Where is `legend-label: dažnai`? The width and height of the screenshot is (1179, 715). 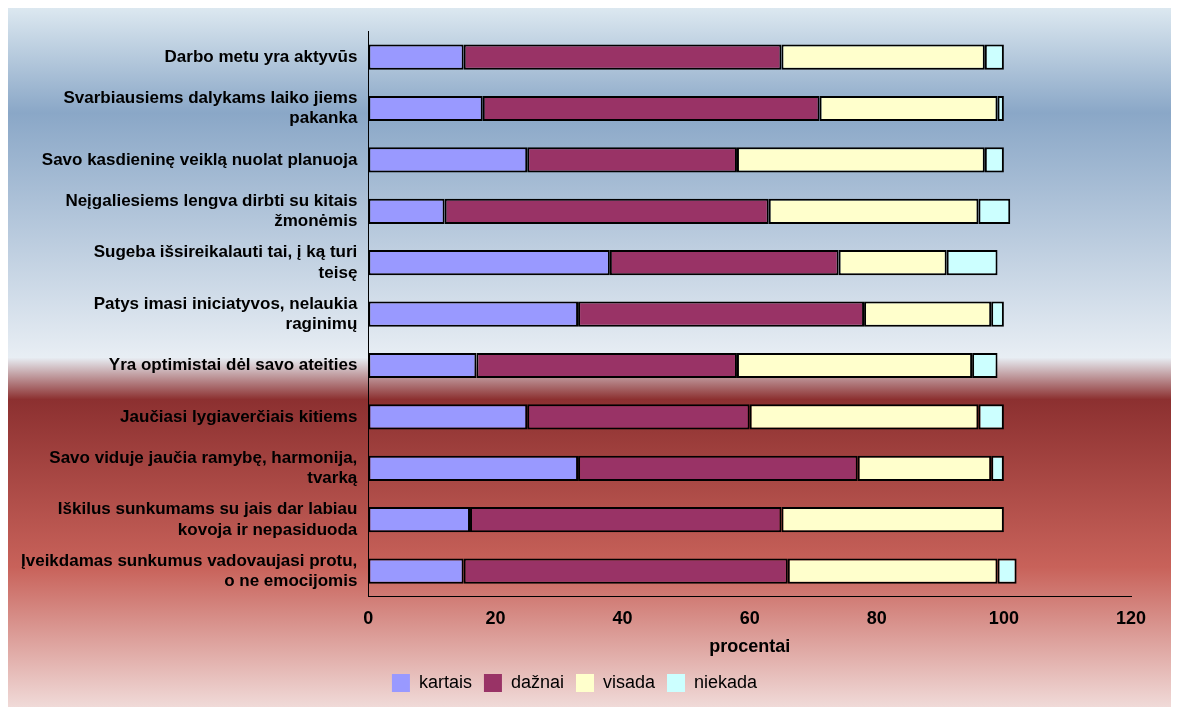
legend-label: dažnai is located at coordinates (537, 681).